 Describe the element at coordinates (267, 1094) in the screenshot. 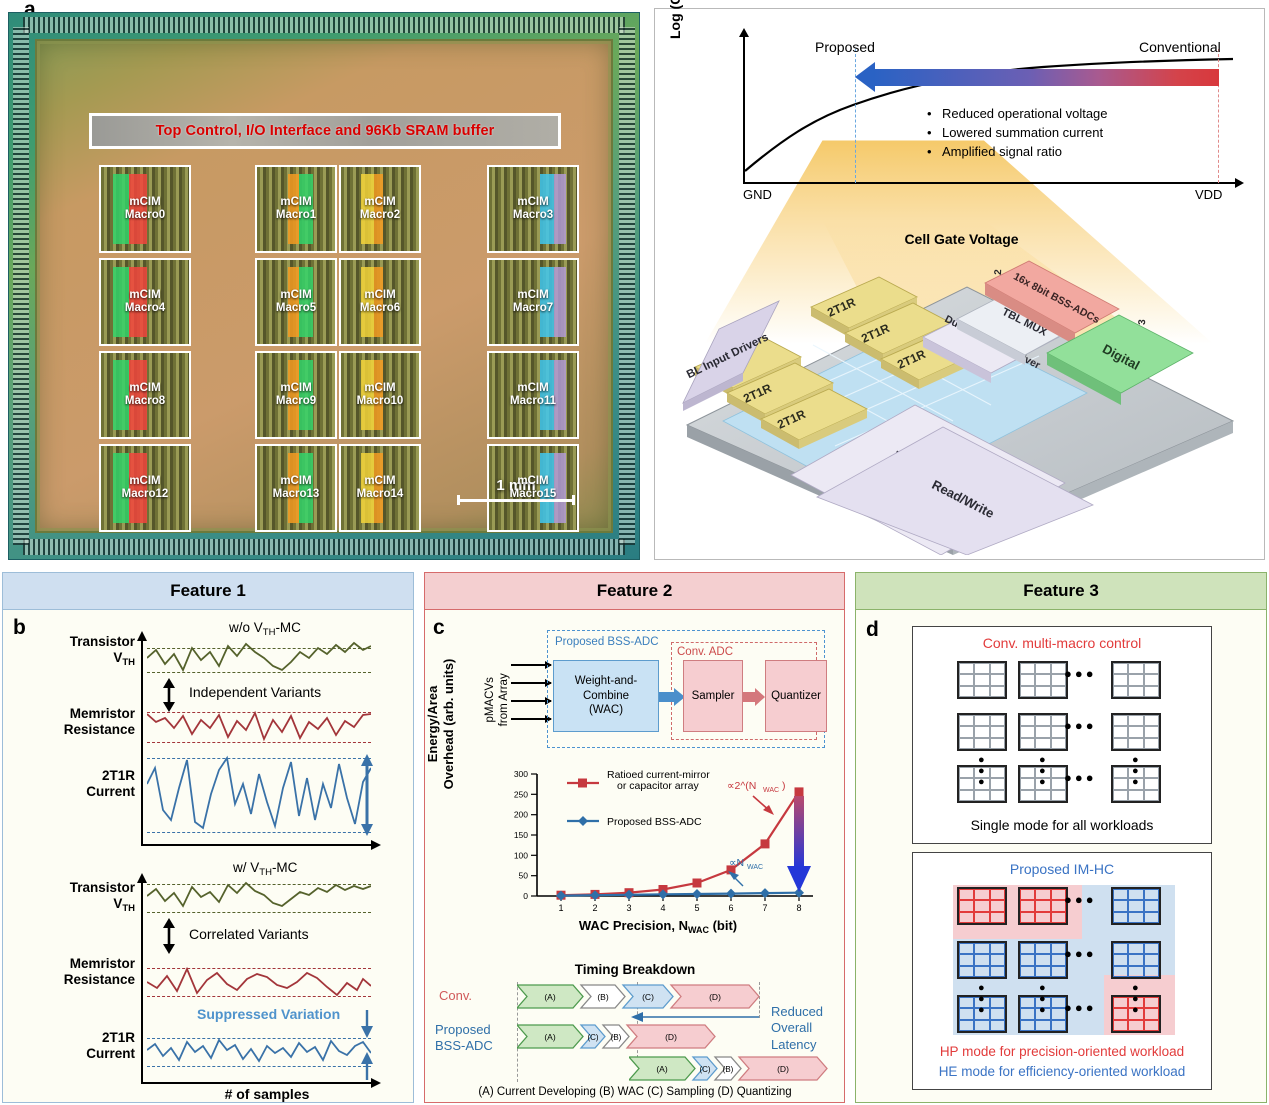

I see `b-x-axis-label: # of samples` at that location.